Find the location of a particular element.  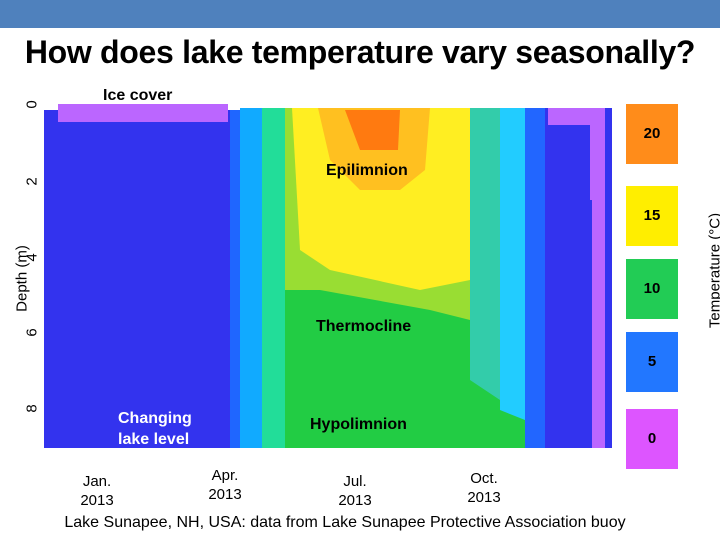

x-tick-jul: Jul. 2013 is located at coordinates (355, 491).